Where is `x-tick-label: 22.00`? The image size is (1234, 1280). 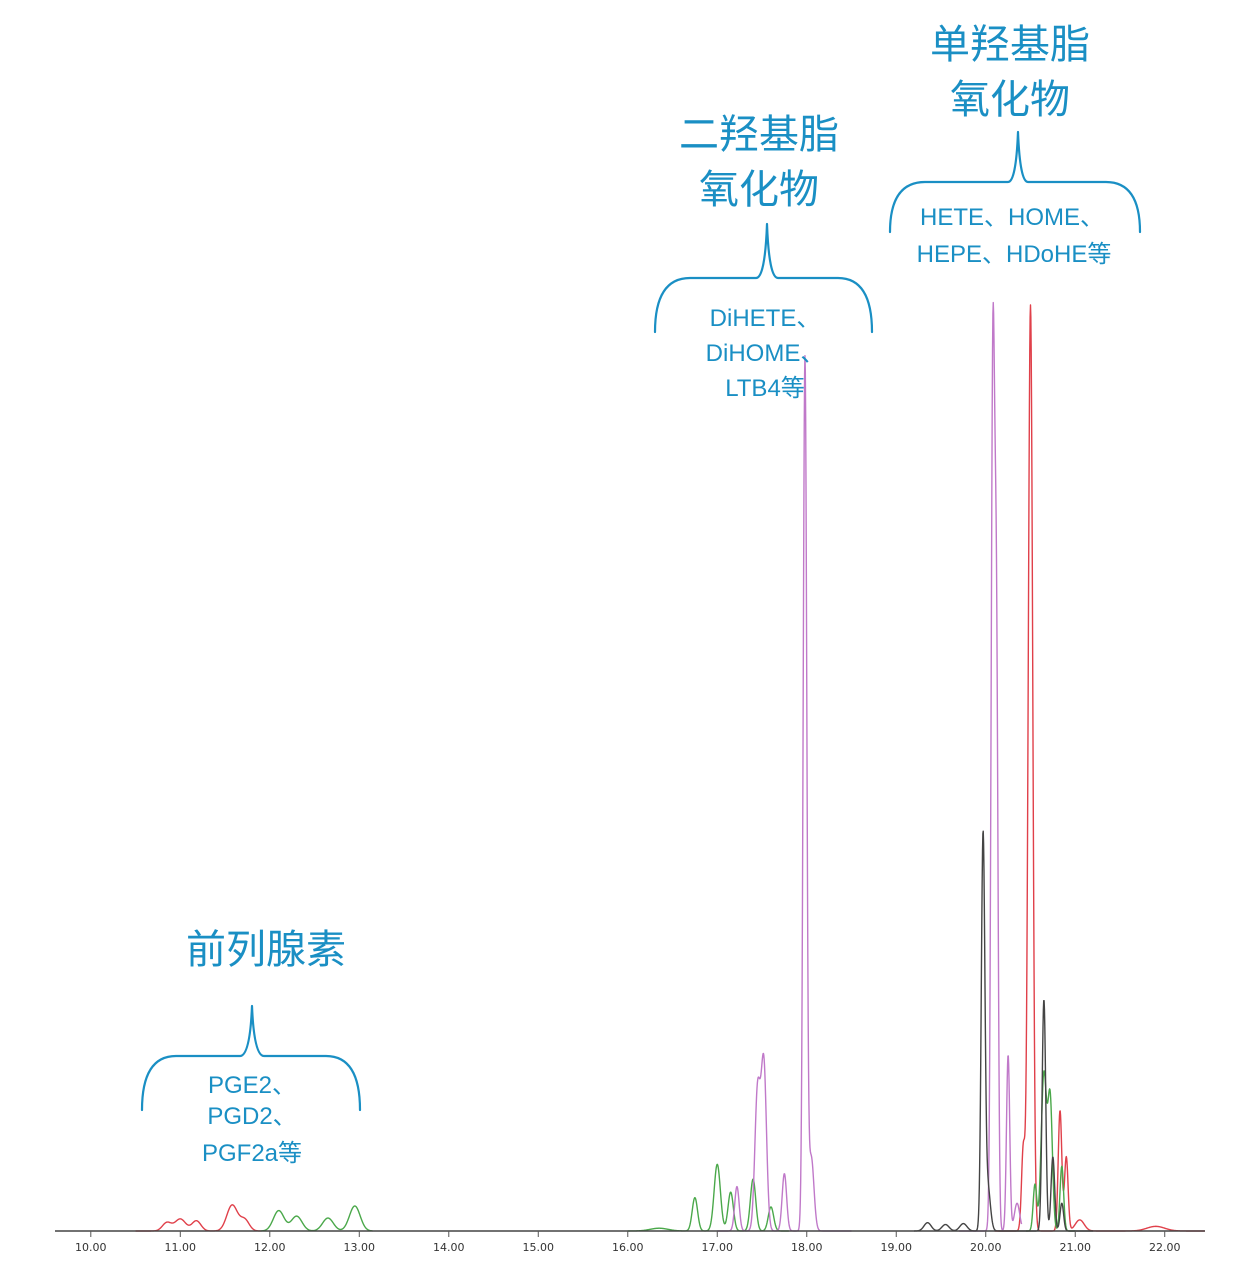
x-tick-label: 22.00 is located at coordinates (1165, 1247).